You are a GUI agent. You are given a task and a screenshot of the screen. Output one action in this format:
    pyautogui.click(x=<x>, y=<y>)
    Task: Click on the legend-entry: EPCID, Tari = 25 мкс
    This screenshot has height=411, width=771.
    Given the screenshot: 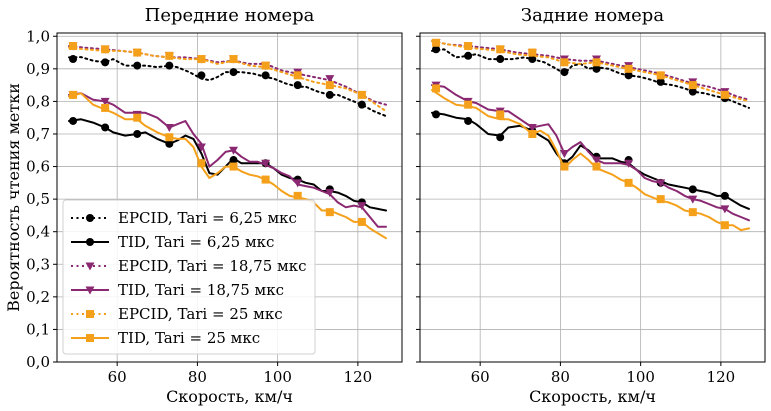 What is the action you would take?
    pyautogui.click(x=200, y=314)
    